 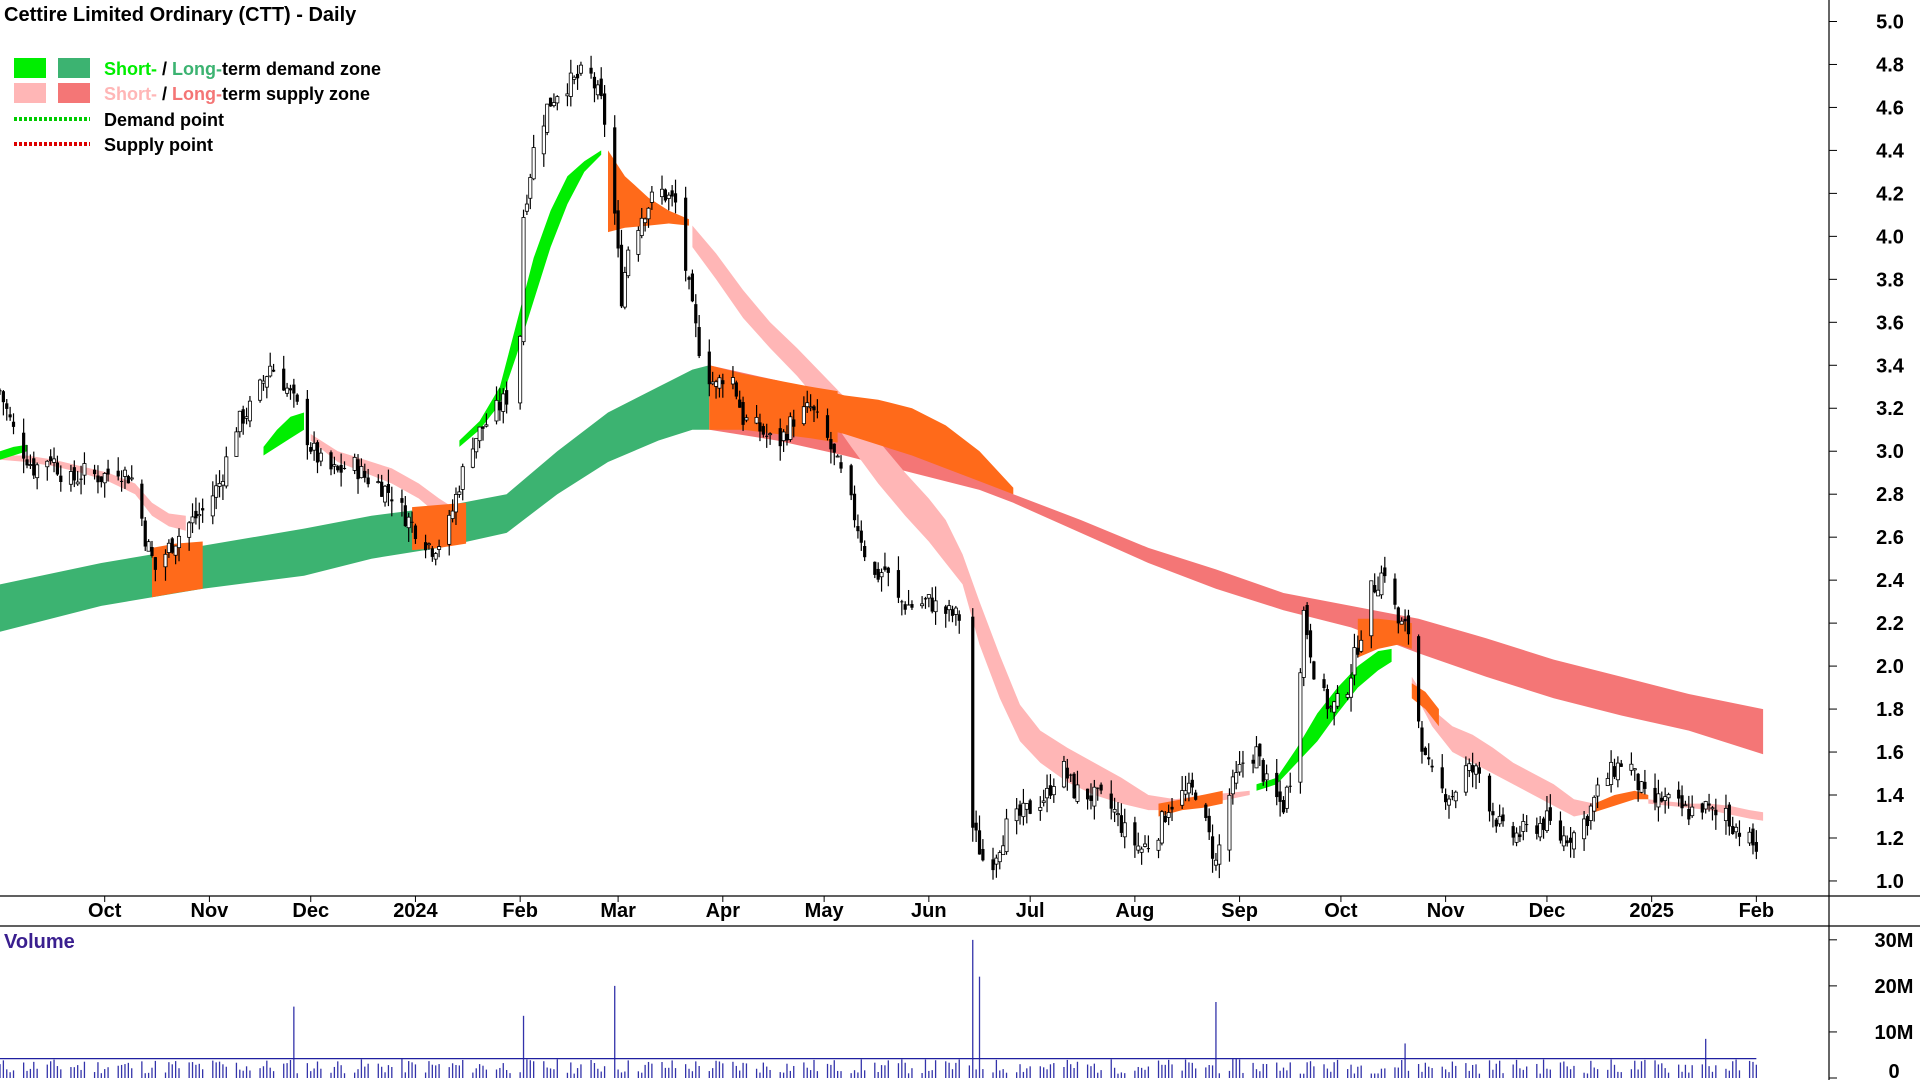 What do you see at coordinates (520, 911) in the screenshot?
I see `time-tick-label: Feb` at bounding box center [520, 911].